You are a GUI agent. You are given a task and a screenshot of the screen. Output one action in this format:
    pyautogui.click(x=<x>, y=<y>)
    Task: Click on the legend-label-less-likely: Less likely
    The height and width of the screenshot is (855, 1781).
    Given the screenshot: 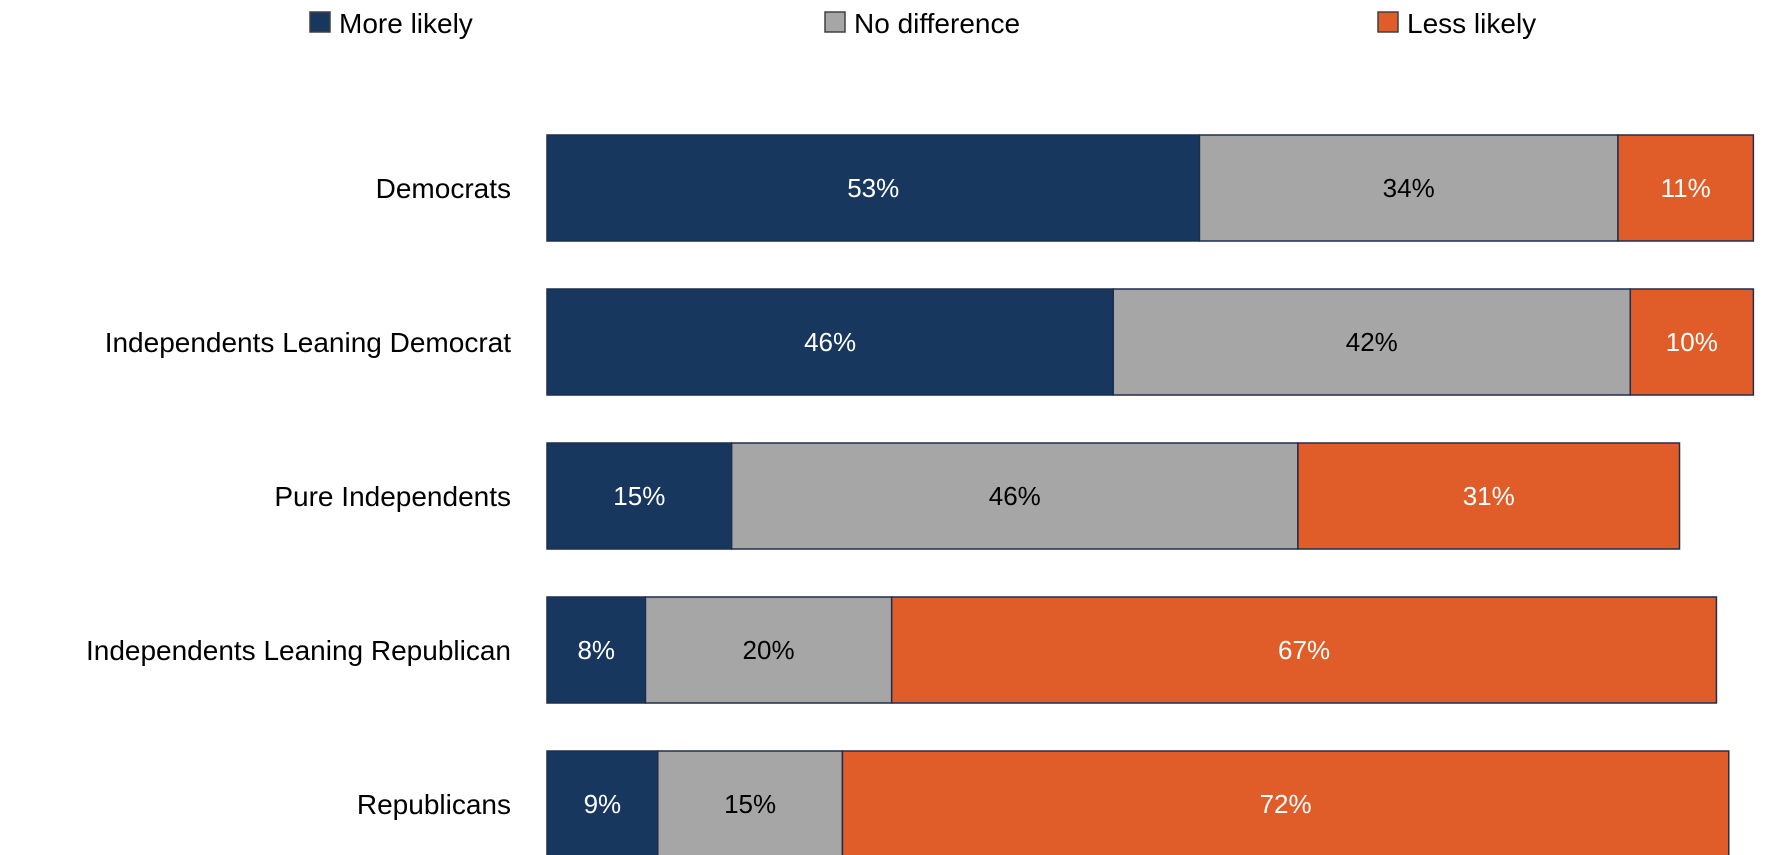 What is the action you would take?
    pyautogui.click(x=1471, y=23)
    